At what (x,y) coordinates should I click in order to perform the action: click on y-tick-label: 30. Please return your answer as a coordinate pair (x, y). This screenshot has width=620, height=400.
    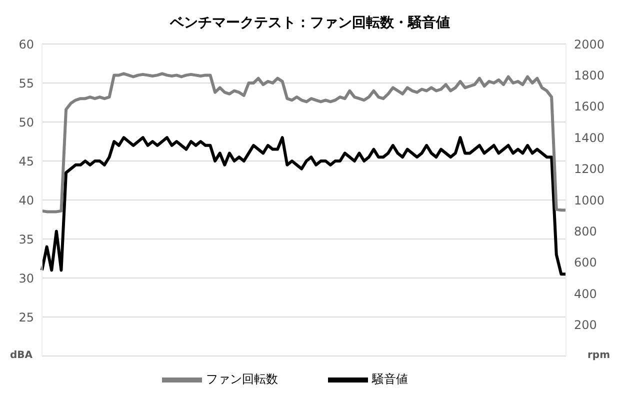
    Looking at the image, I should click on (26, 278).